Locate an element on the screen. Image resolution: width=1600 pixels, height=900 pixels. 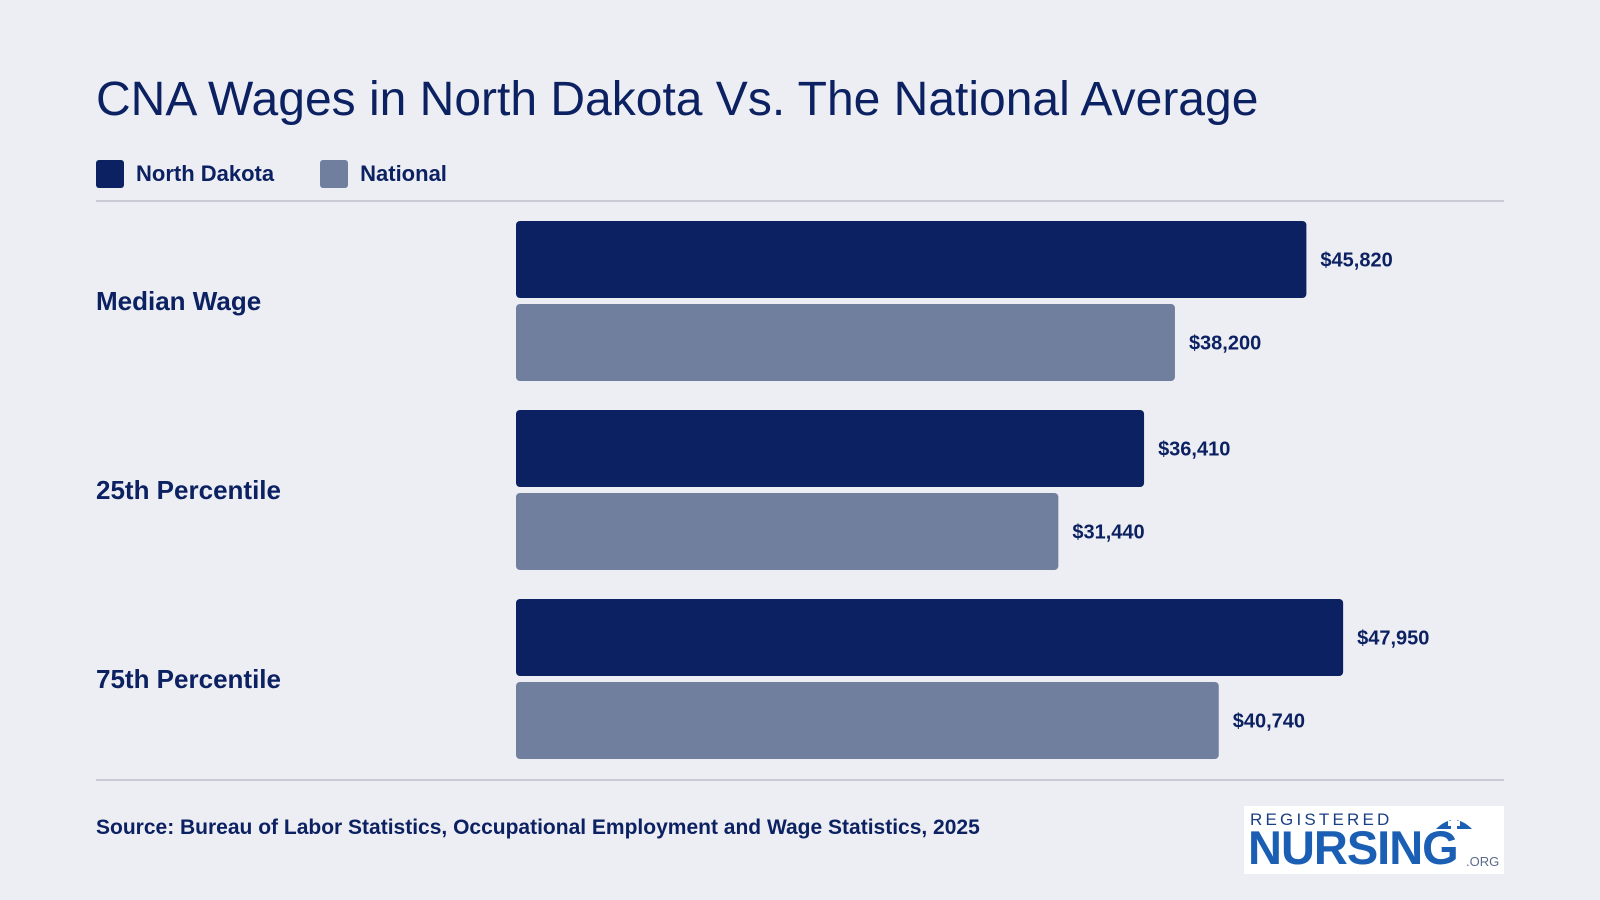
legend: North Dakota National is located at coordinates (271, 174).